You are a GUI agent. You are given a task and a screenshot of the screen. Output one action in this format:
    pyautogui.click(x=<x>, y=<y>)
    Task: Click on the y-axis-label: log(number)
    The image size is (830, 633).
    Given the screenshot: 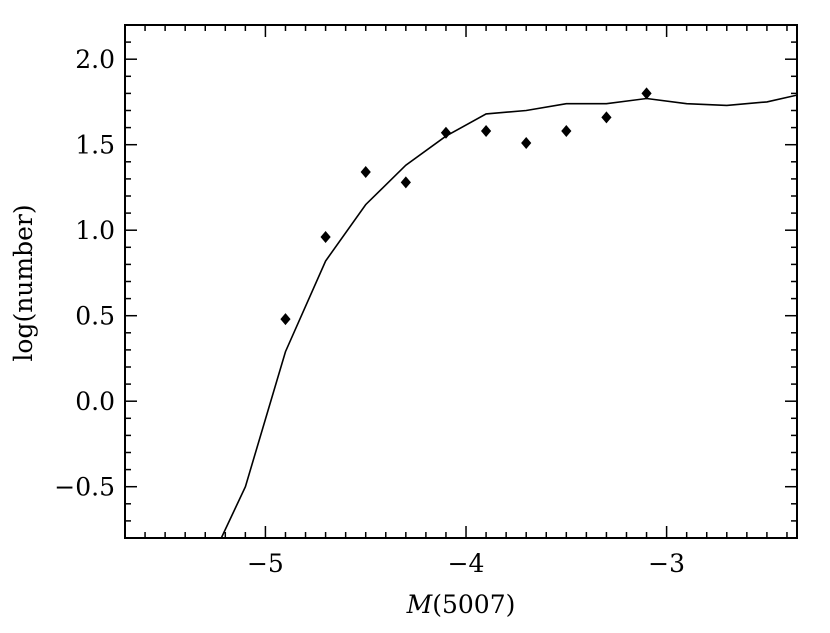 What is the action you would take?
    pyautogui.click(x=23, y=282)
    